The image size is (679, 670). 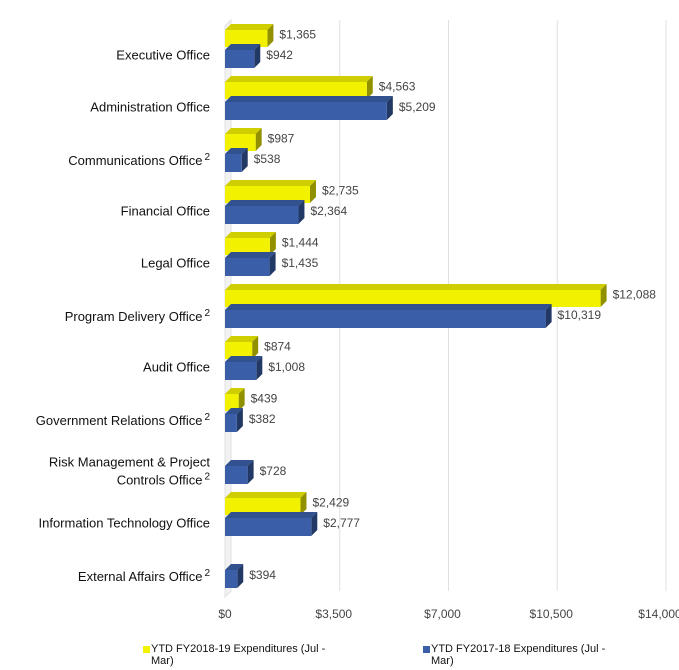 I want to click on x-tick-label: $7,000, so click(x=442, y=614).